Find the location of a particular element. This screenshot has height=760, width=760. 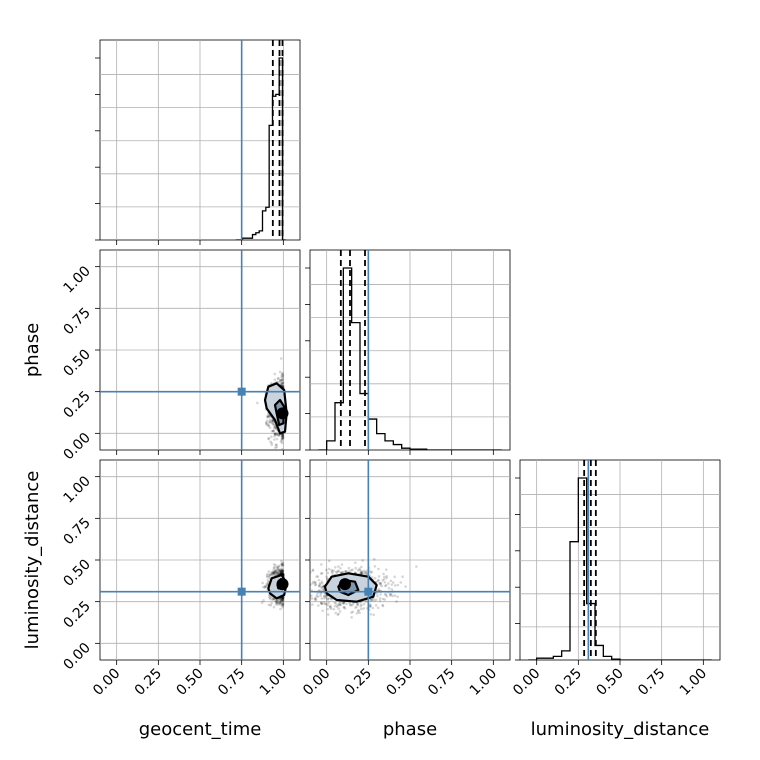

y-axis-label-phase: phase is located at coordinates (32, 350).